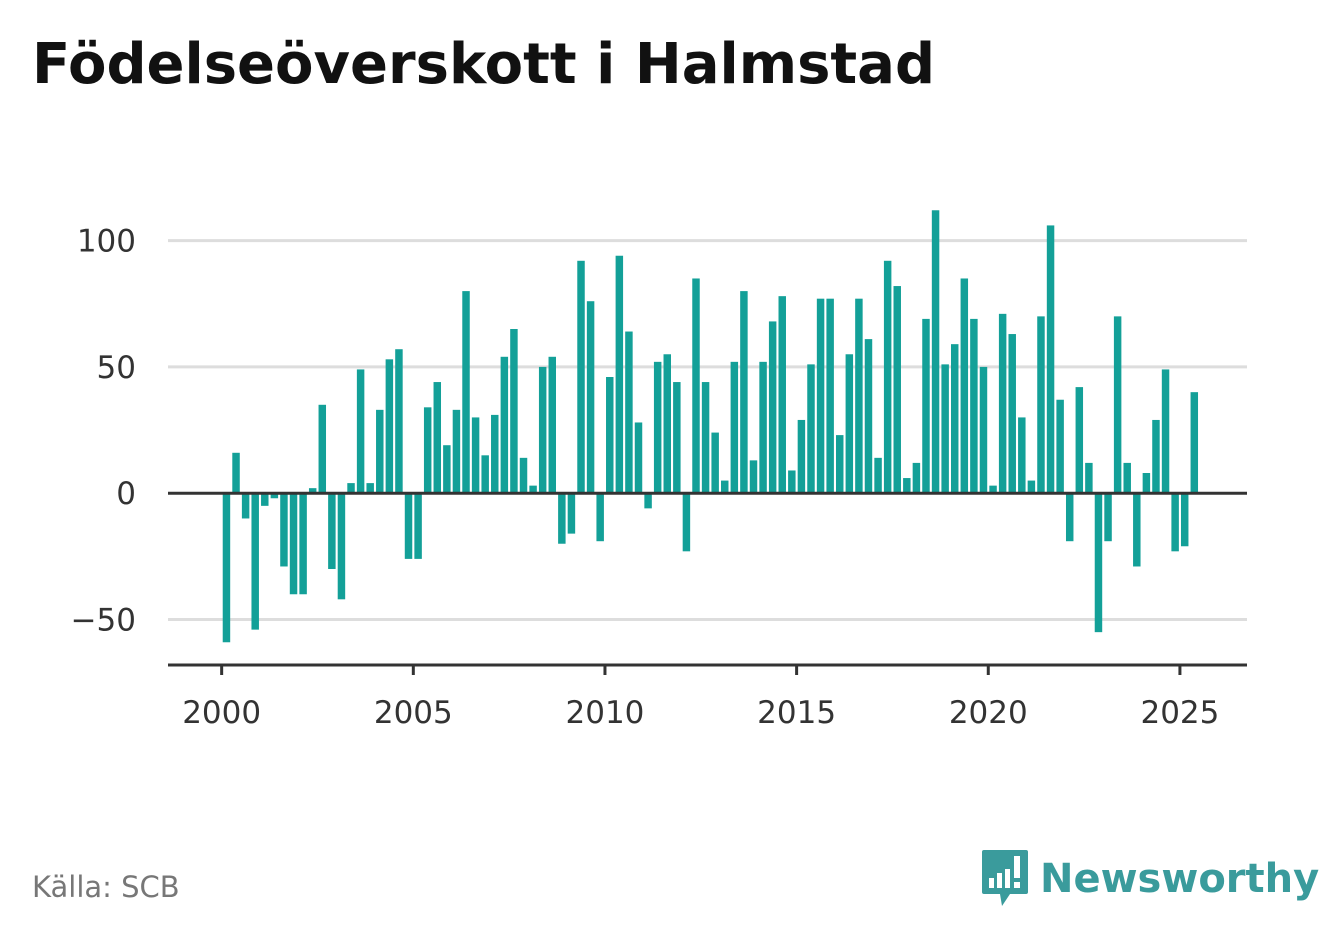 The image size is (1322, 939). I want to click on x-tick-label: 2015, so click(796, 713).